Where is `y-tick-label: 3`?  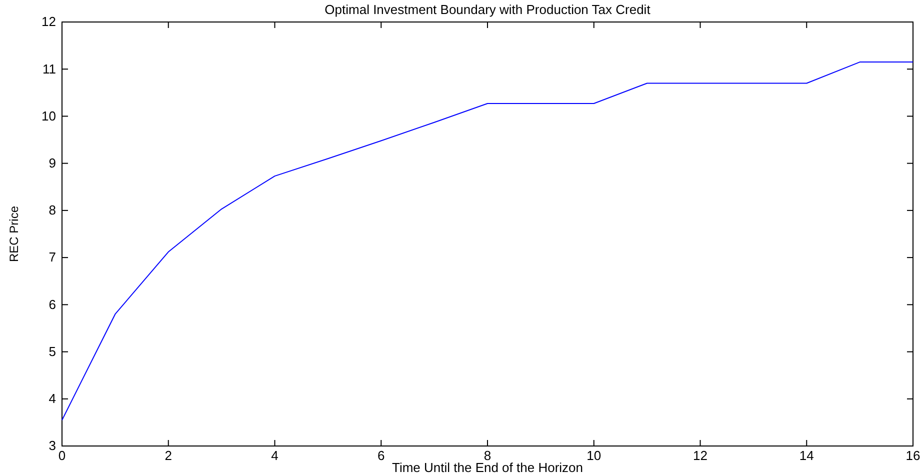
y-tick-label: 3 is located at coordinates (52, 446).